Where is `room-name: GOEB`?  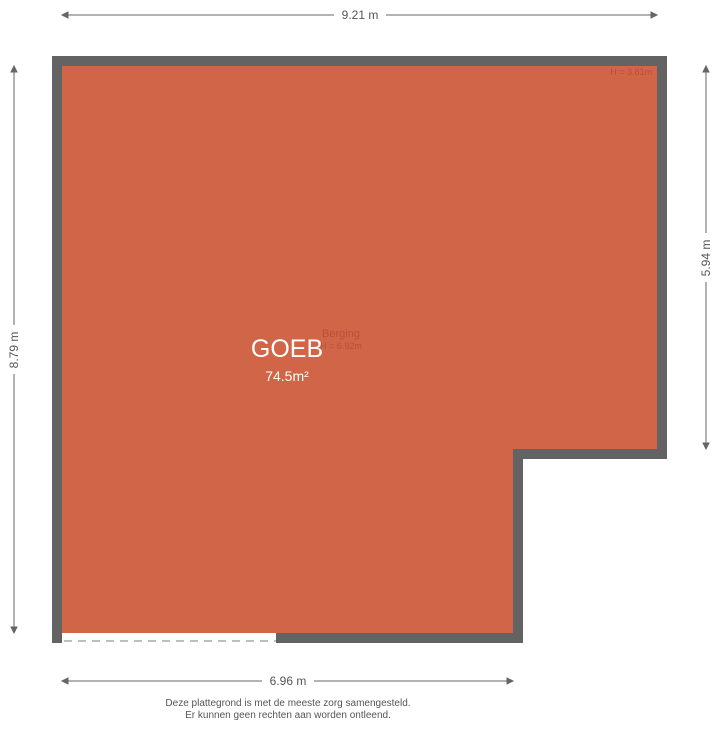
room-name: GOEB is located at coordinates (287, 349).